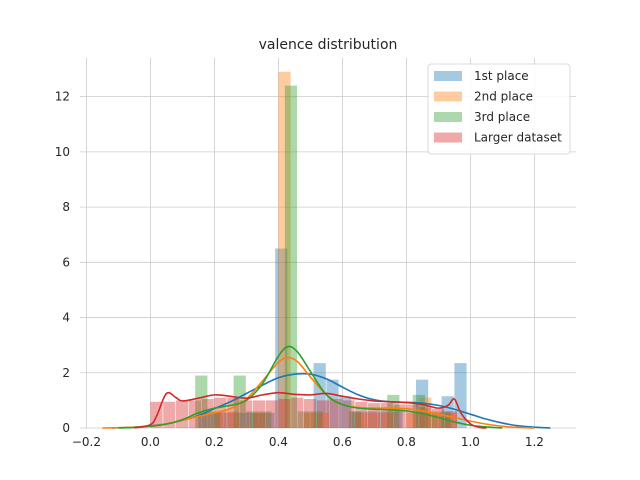 The image size is (640, 480). I want to click on x-tick-label-3: 0.4, so click(278, 442).